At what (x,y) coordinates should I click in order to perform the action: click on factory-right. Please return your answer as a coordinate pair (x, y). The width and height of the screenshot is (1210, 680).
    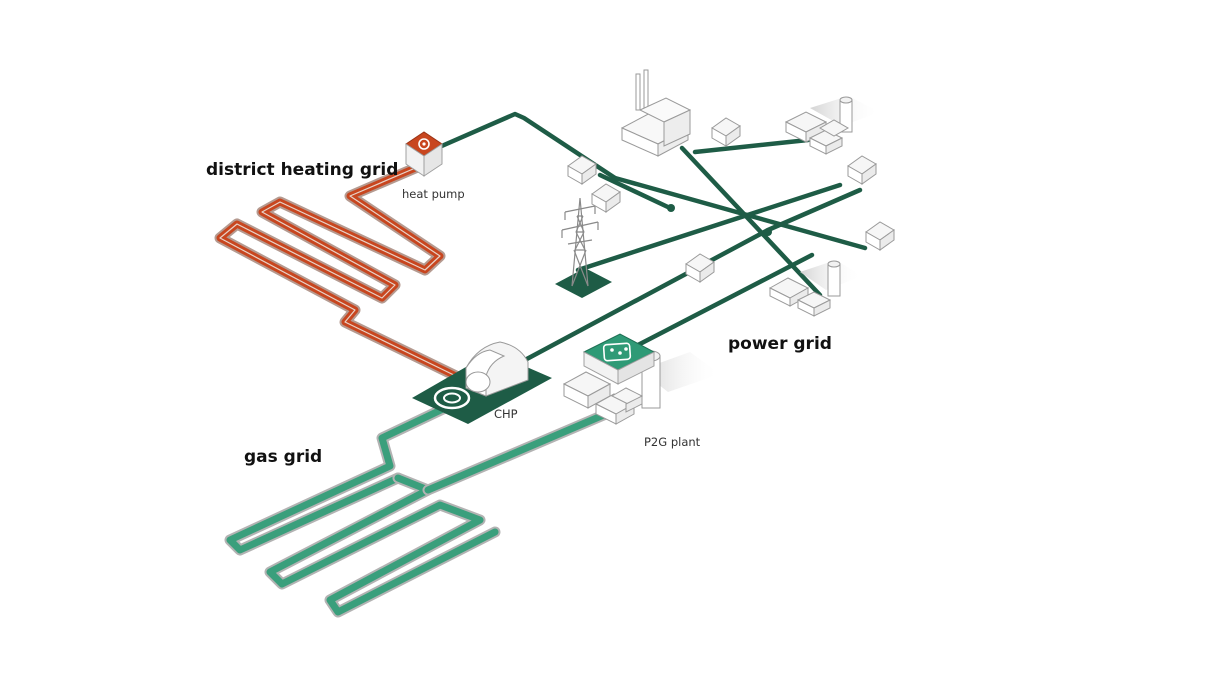
    Looking at the image, I should click on (815, 288).